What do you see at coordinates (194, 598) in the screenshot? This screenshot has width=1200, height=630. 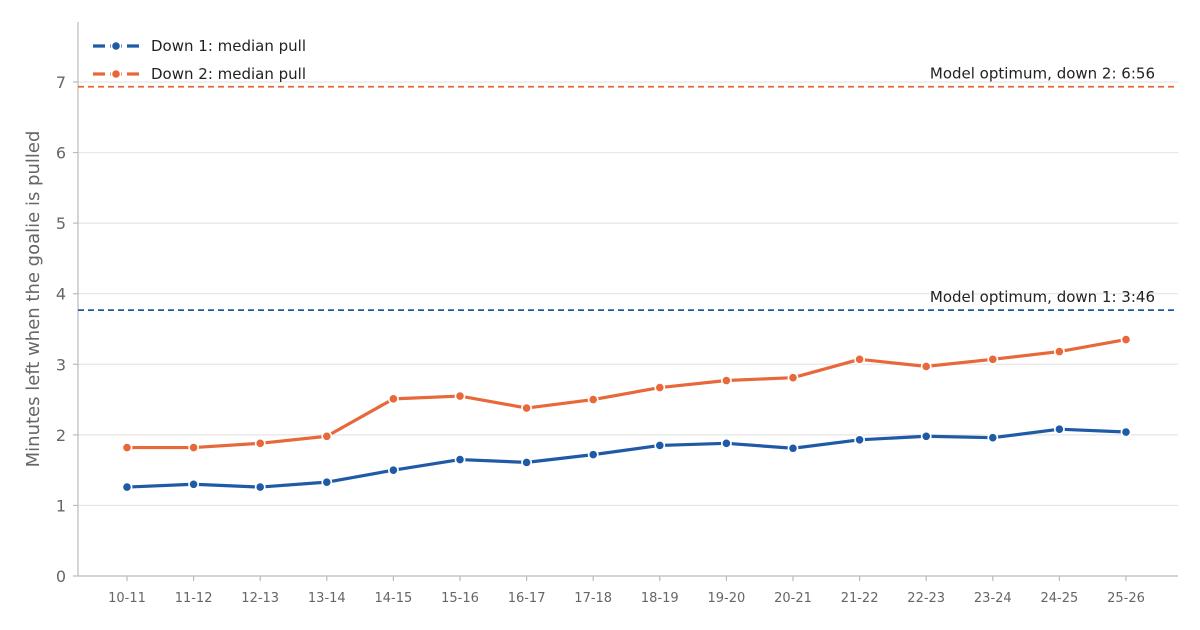 I see `x-tick-label: 11-12` at bounding box center [194, 598].